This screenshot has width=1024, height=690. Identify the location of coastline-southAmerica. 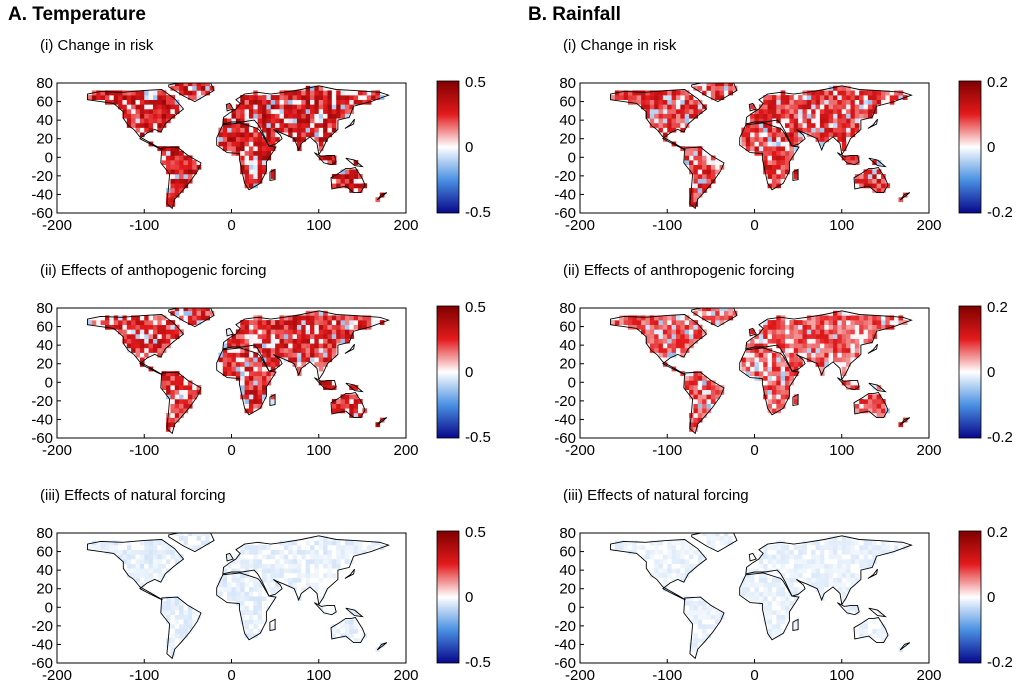
(704, 403).